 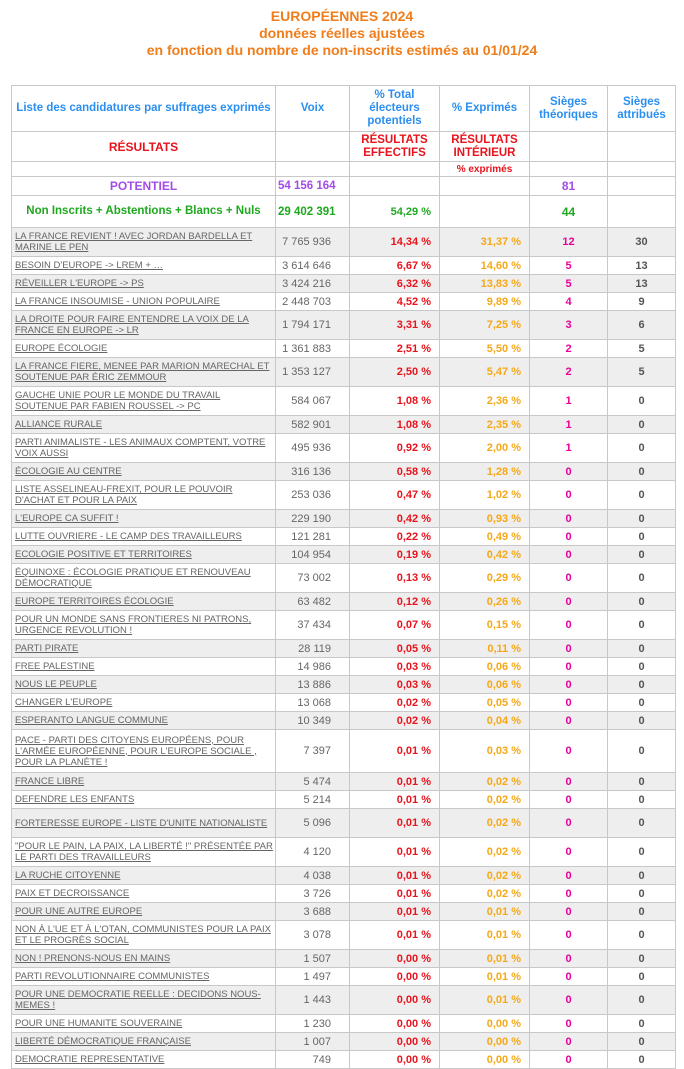 I want to click on list-voix: 3 078, so click(x=312, y=935).